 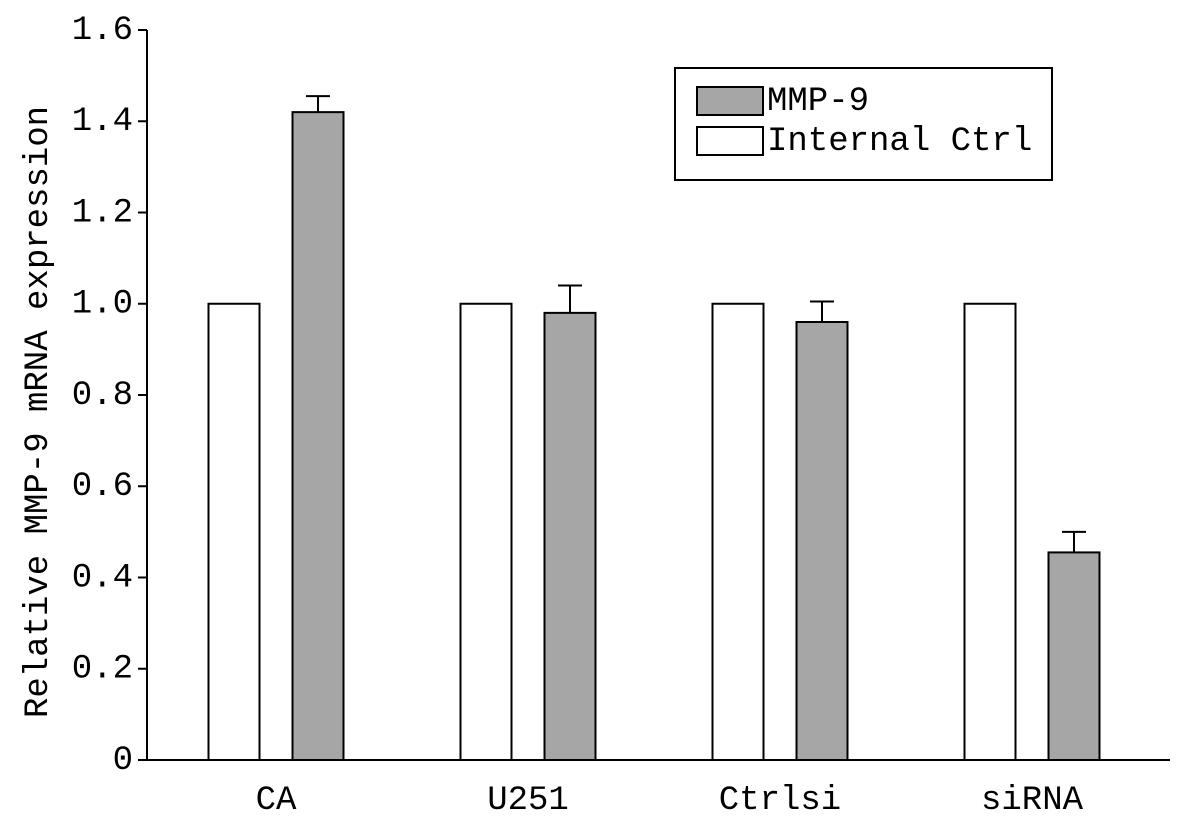 I want to click on y-tick-label: 1.4, so click(x=102, y=122).